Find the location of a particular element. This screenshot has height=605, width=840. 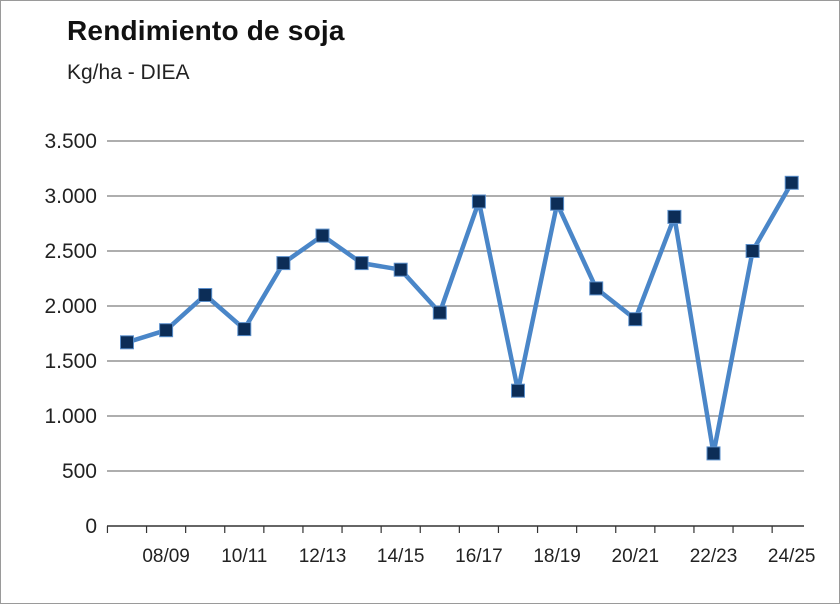

x-tick-label: 24/25 is located at coordinates (792, 556).